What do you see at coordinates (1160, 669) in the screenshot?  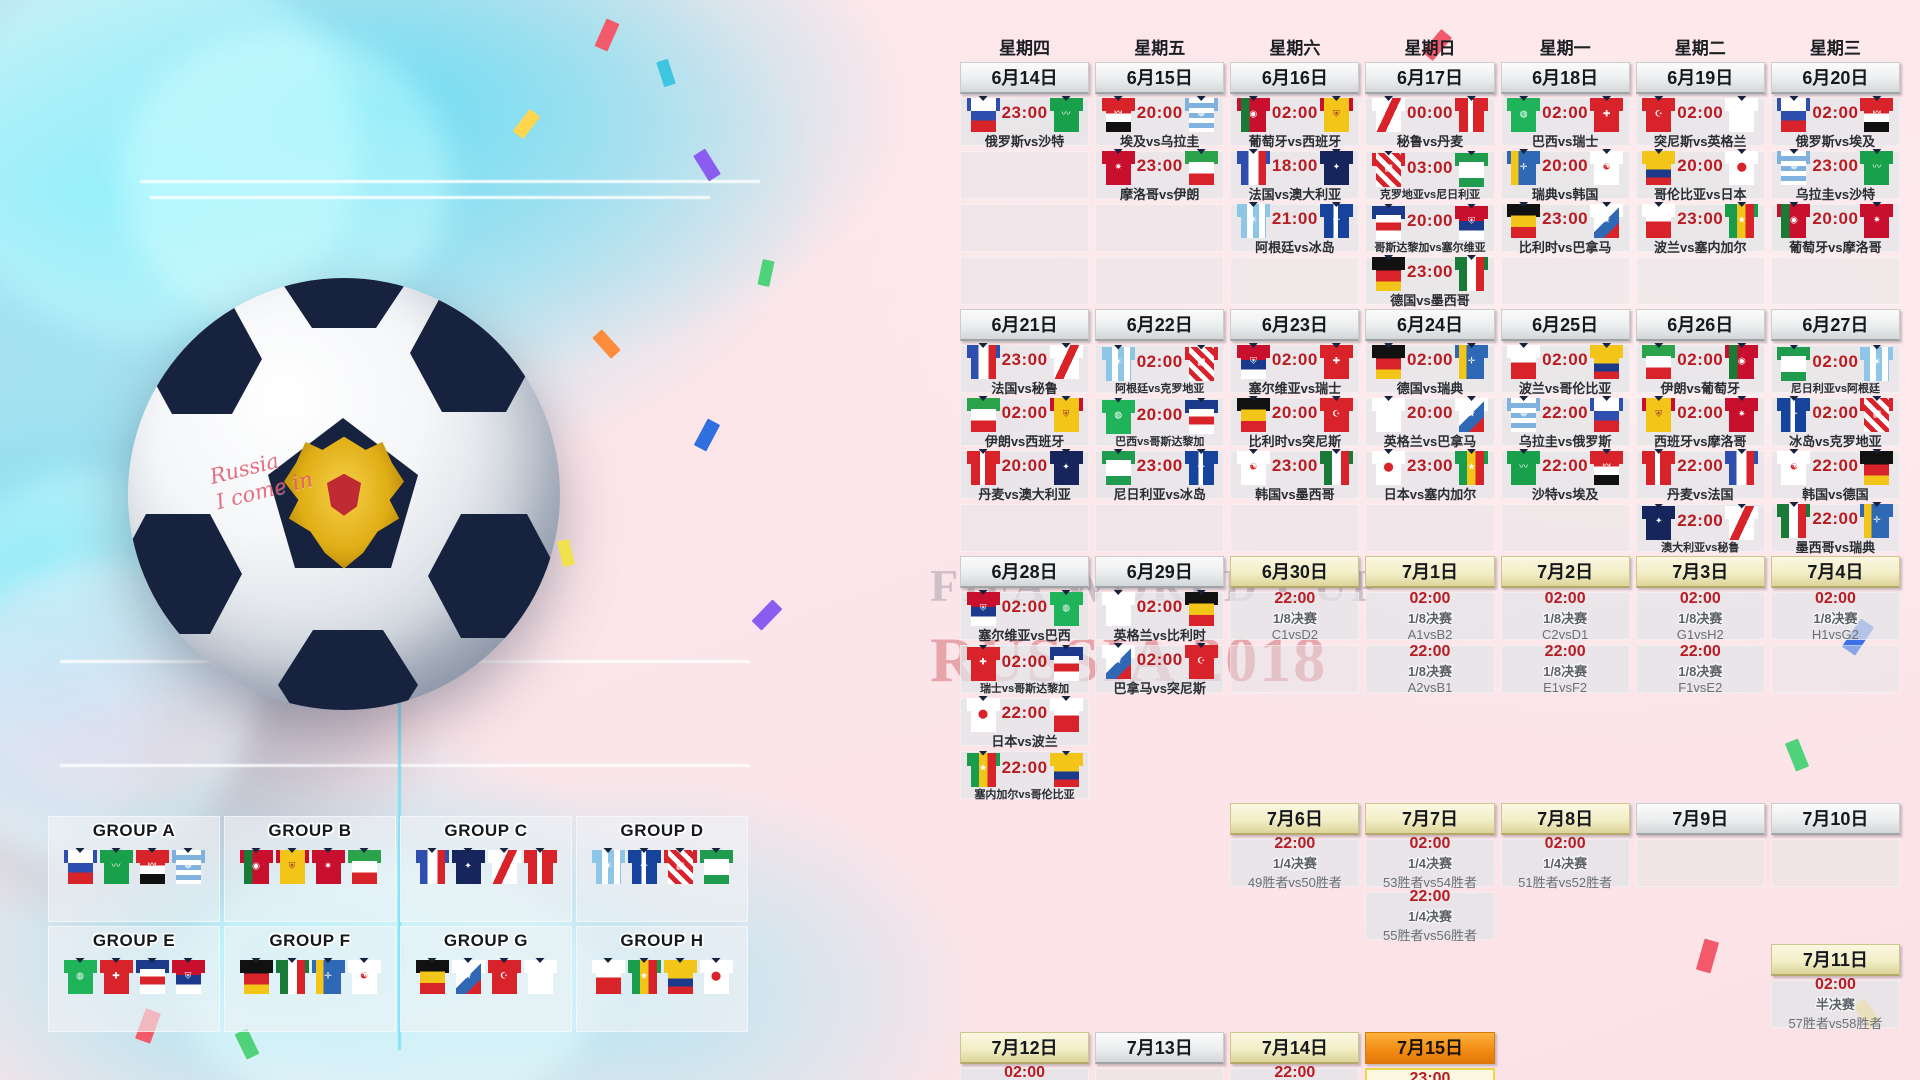 I see `match-cell: ★ 02:00 ☪ 巴拿马vs突尼斯` at bounding box center [1160, 669].